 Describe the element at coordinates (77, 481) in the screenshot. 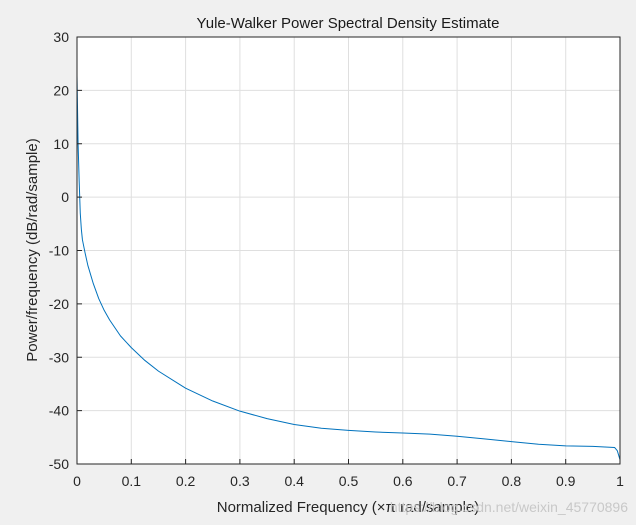

I see `x-tick-label: 0` at that location.